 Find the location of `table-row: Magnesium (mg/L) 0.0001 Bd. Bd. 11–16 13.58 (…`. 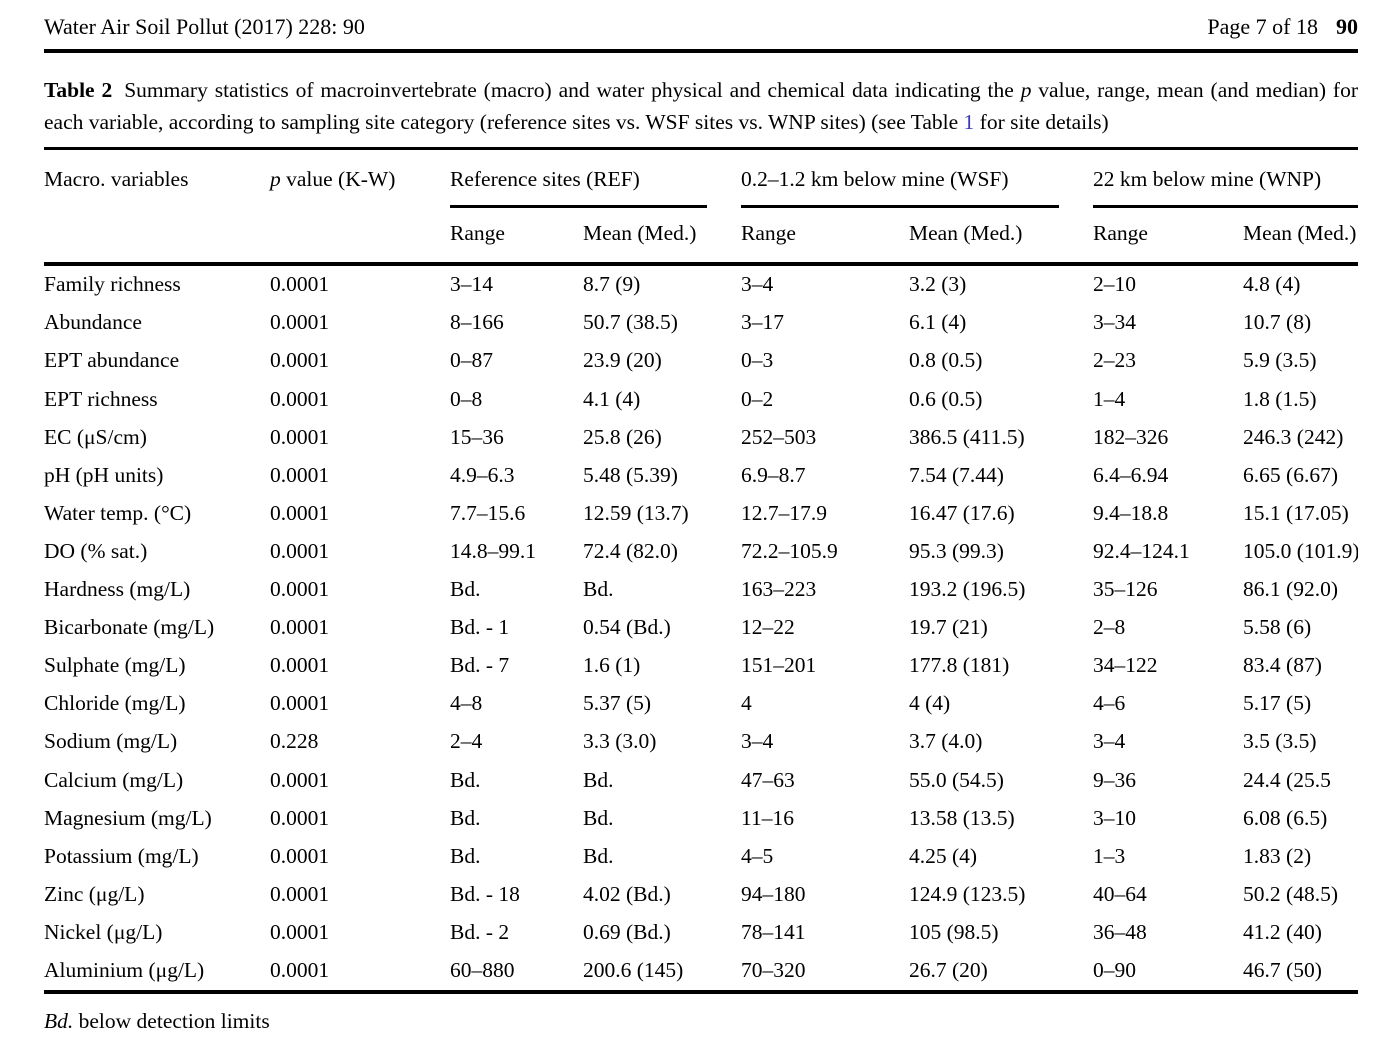

table-row: Magnesium (mg/L) 0.0001 Bd. Bd. 11–16 13.58 (… is located at coordinates (701, 818).